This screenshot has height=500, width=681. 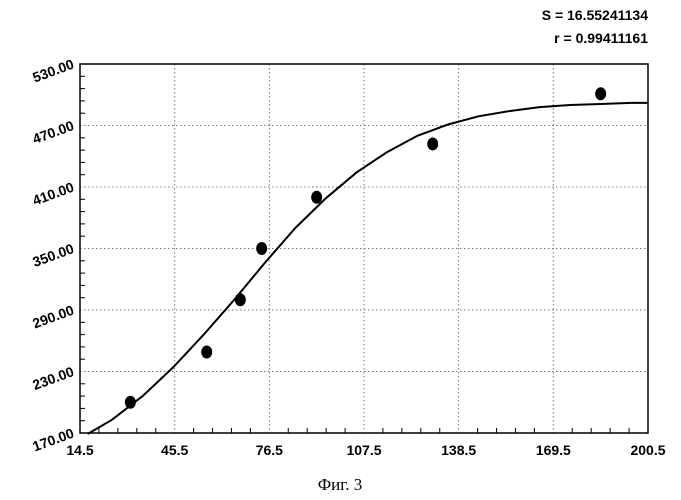 I want to click on y-tick-label: 290.00, so click(x=53, y=317).